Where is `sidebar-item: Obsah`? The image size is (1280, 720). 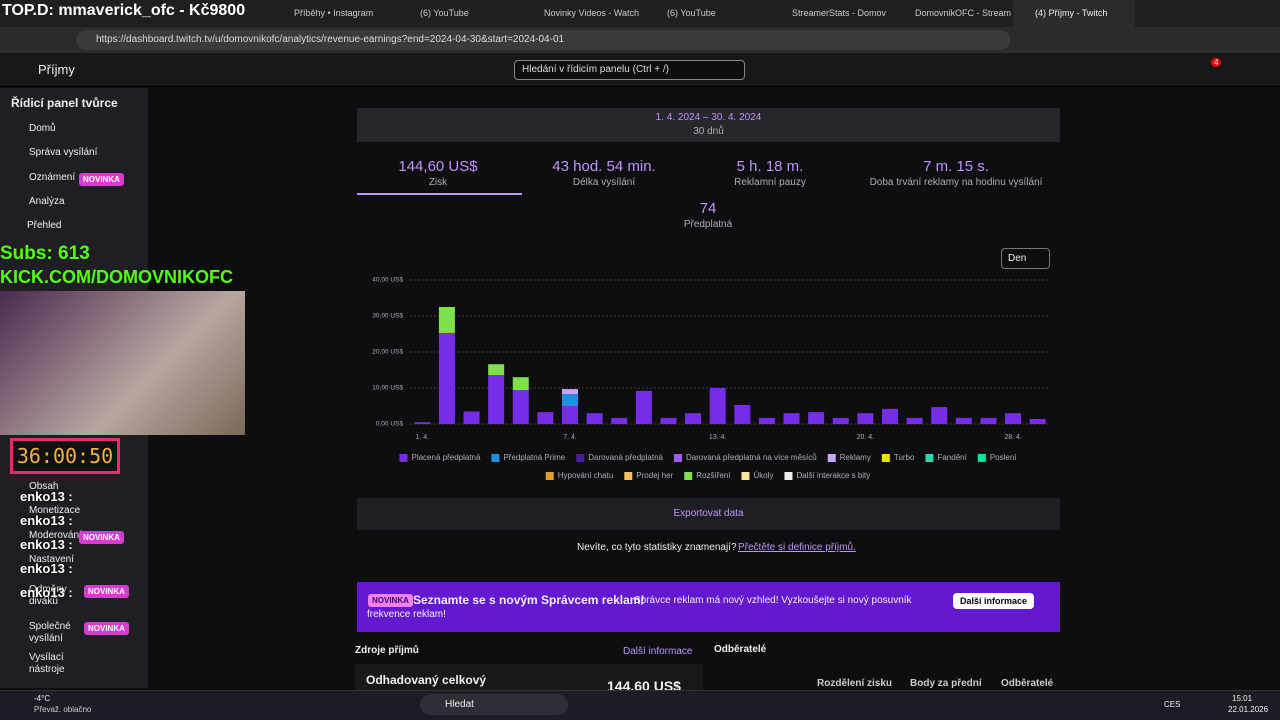
sidebar-item: Obsah is located at coordinates (44, 486).